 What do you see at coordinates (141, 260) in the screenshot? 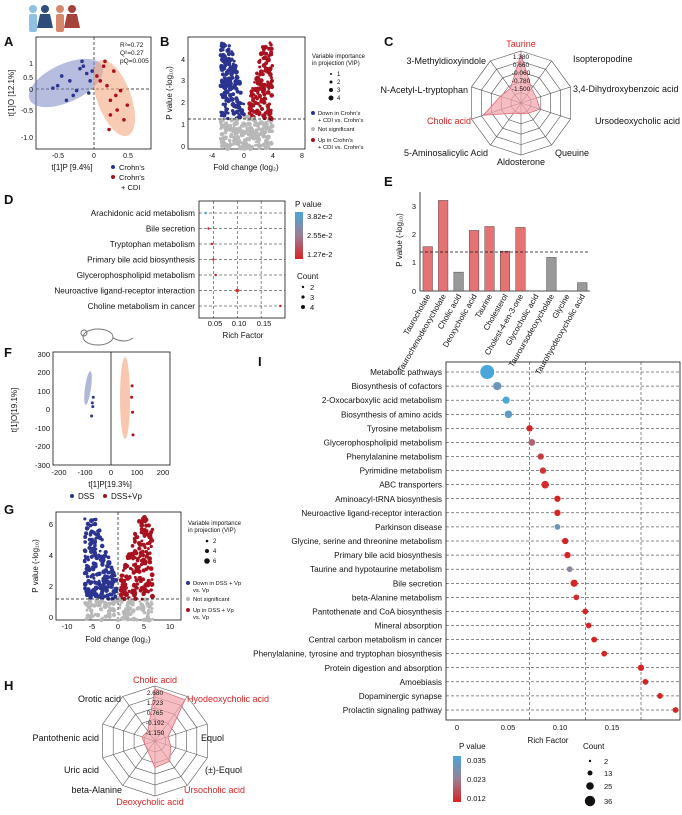
I see `d-pathway-label: Primary bile acid biosynthesis` at bounding box center [141, 260].